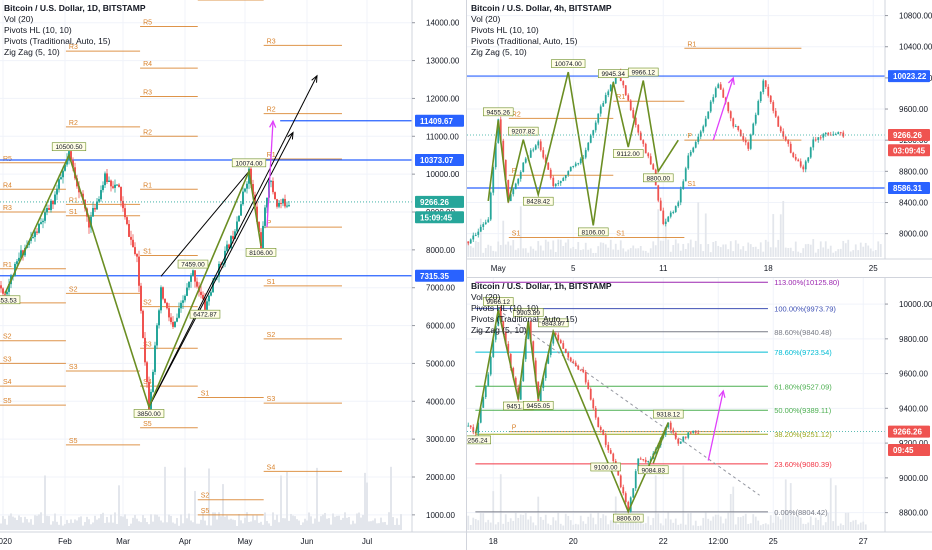  I want to click on pivot-label: P, so click(689, 136).